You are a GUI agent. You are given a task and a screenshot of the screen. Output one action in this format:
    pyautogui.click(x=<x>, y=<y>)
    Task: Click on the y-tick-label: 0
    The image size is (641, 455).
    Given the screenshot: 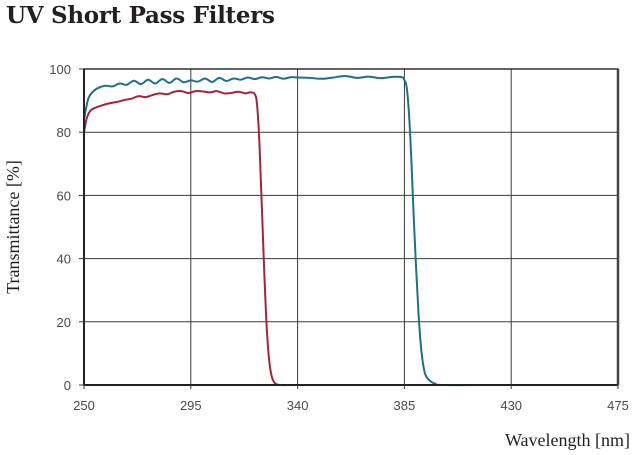 What is the action you would take?
    pyautogui.click(x=67, y=385)
    